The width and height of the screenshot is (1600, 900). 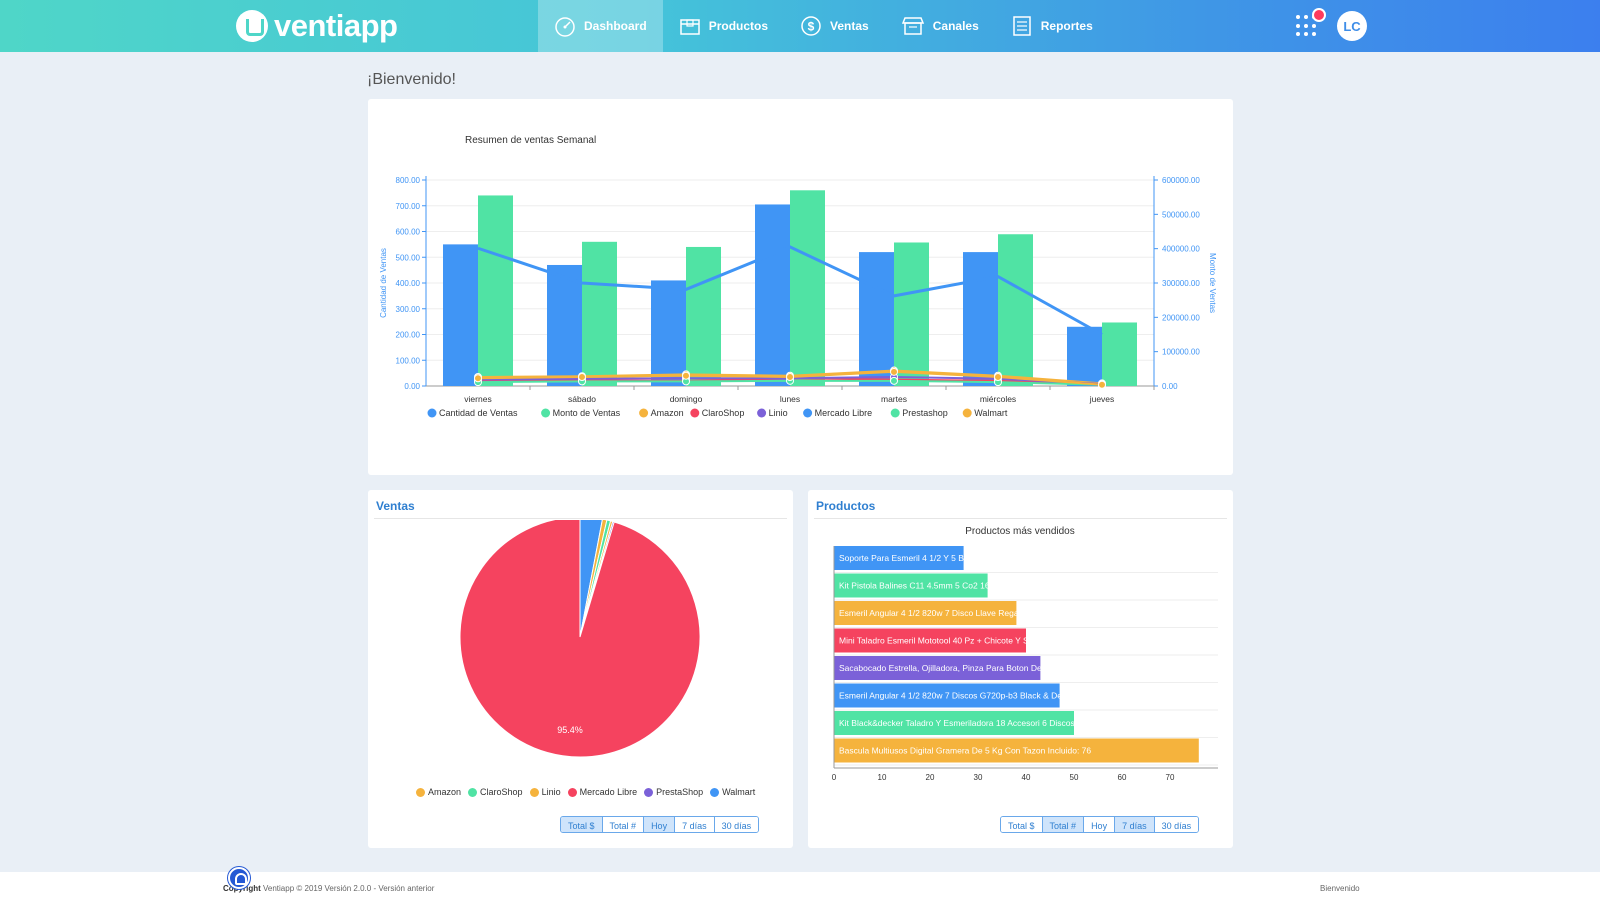 I want to click on x-tick-label: viernes, so click(x=477, y=399).